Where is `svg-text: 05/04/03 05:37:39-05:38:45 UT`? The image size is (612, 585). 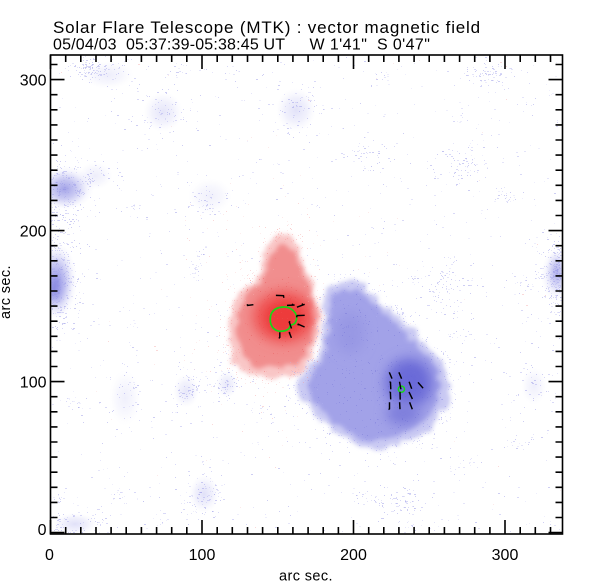 svg-text: 05/04/03 05:37:39-05:38:45 UT is located at coordinates (169, 45).